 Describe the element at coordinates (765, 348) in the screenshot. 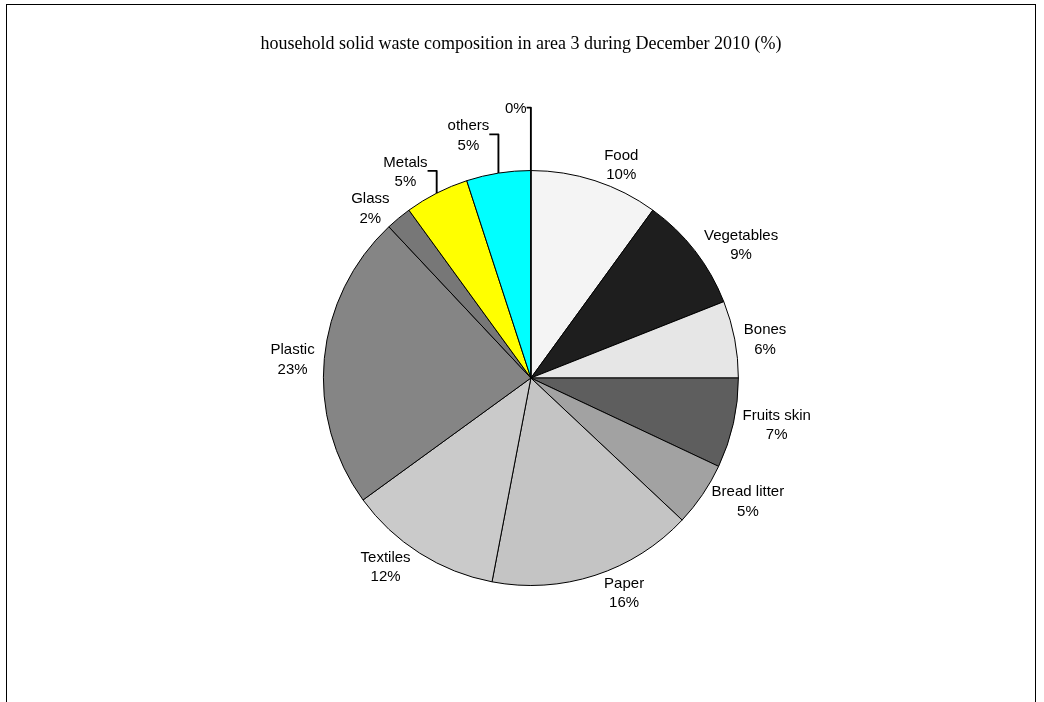

I see `data-label: 6%` at that location.